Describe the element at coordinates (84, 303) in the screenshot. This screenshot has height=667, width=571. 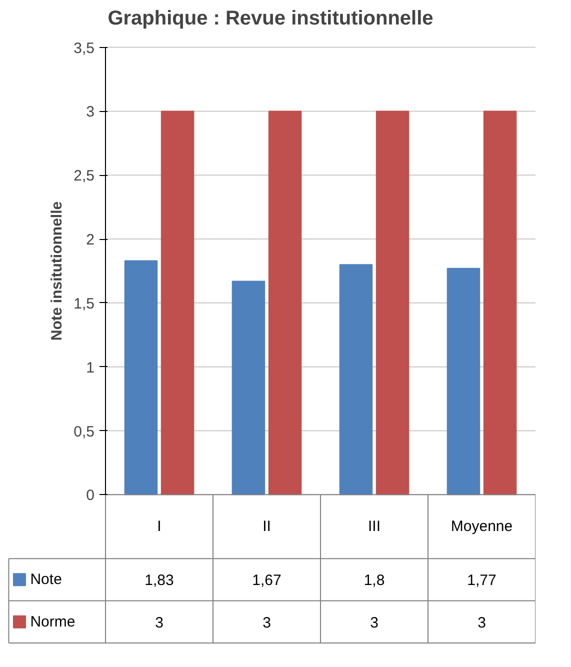
I see `y-tick-label: 1,5` at that location.